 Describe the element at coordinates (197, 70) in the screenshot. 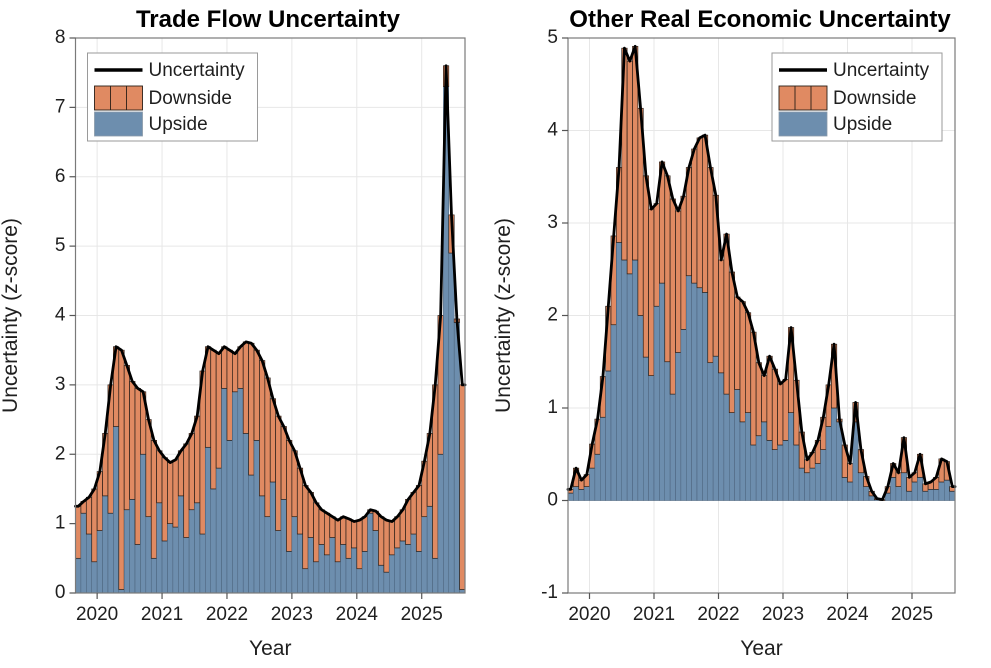

I see `legend-label-uncertainty: Uncertainty` at that location.